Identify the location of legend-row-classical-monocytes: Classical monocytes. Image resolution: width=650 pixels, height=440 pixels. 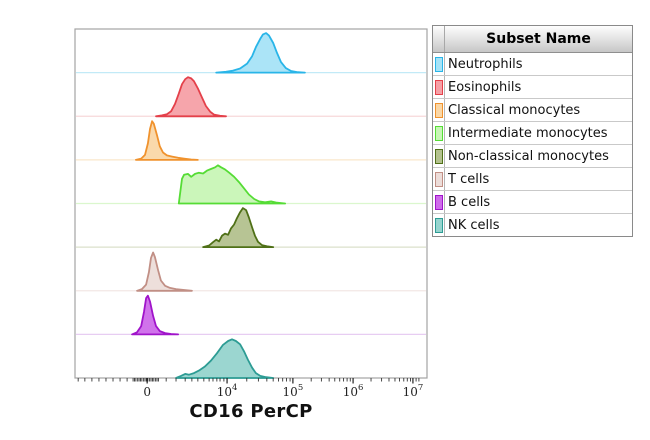
(532, 109).